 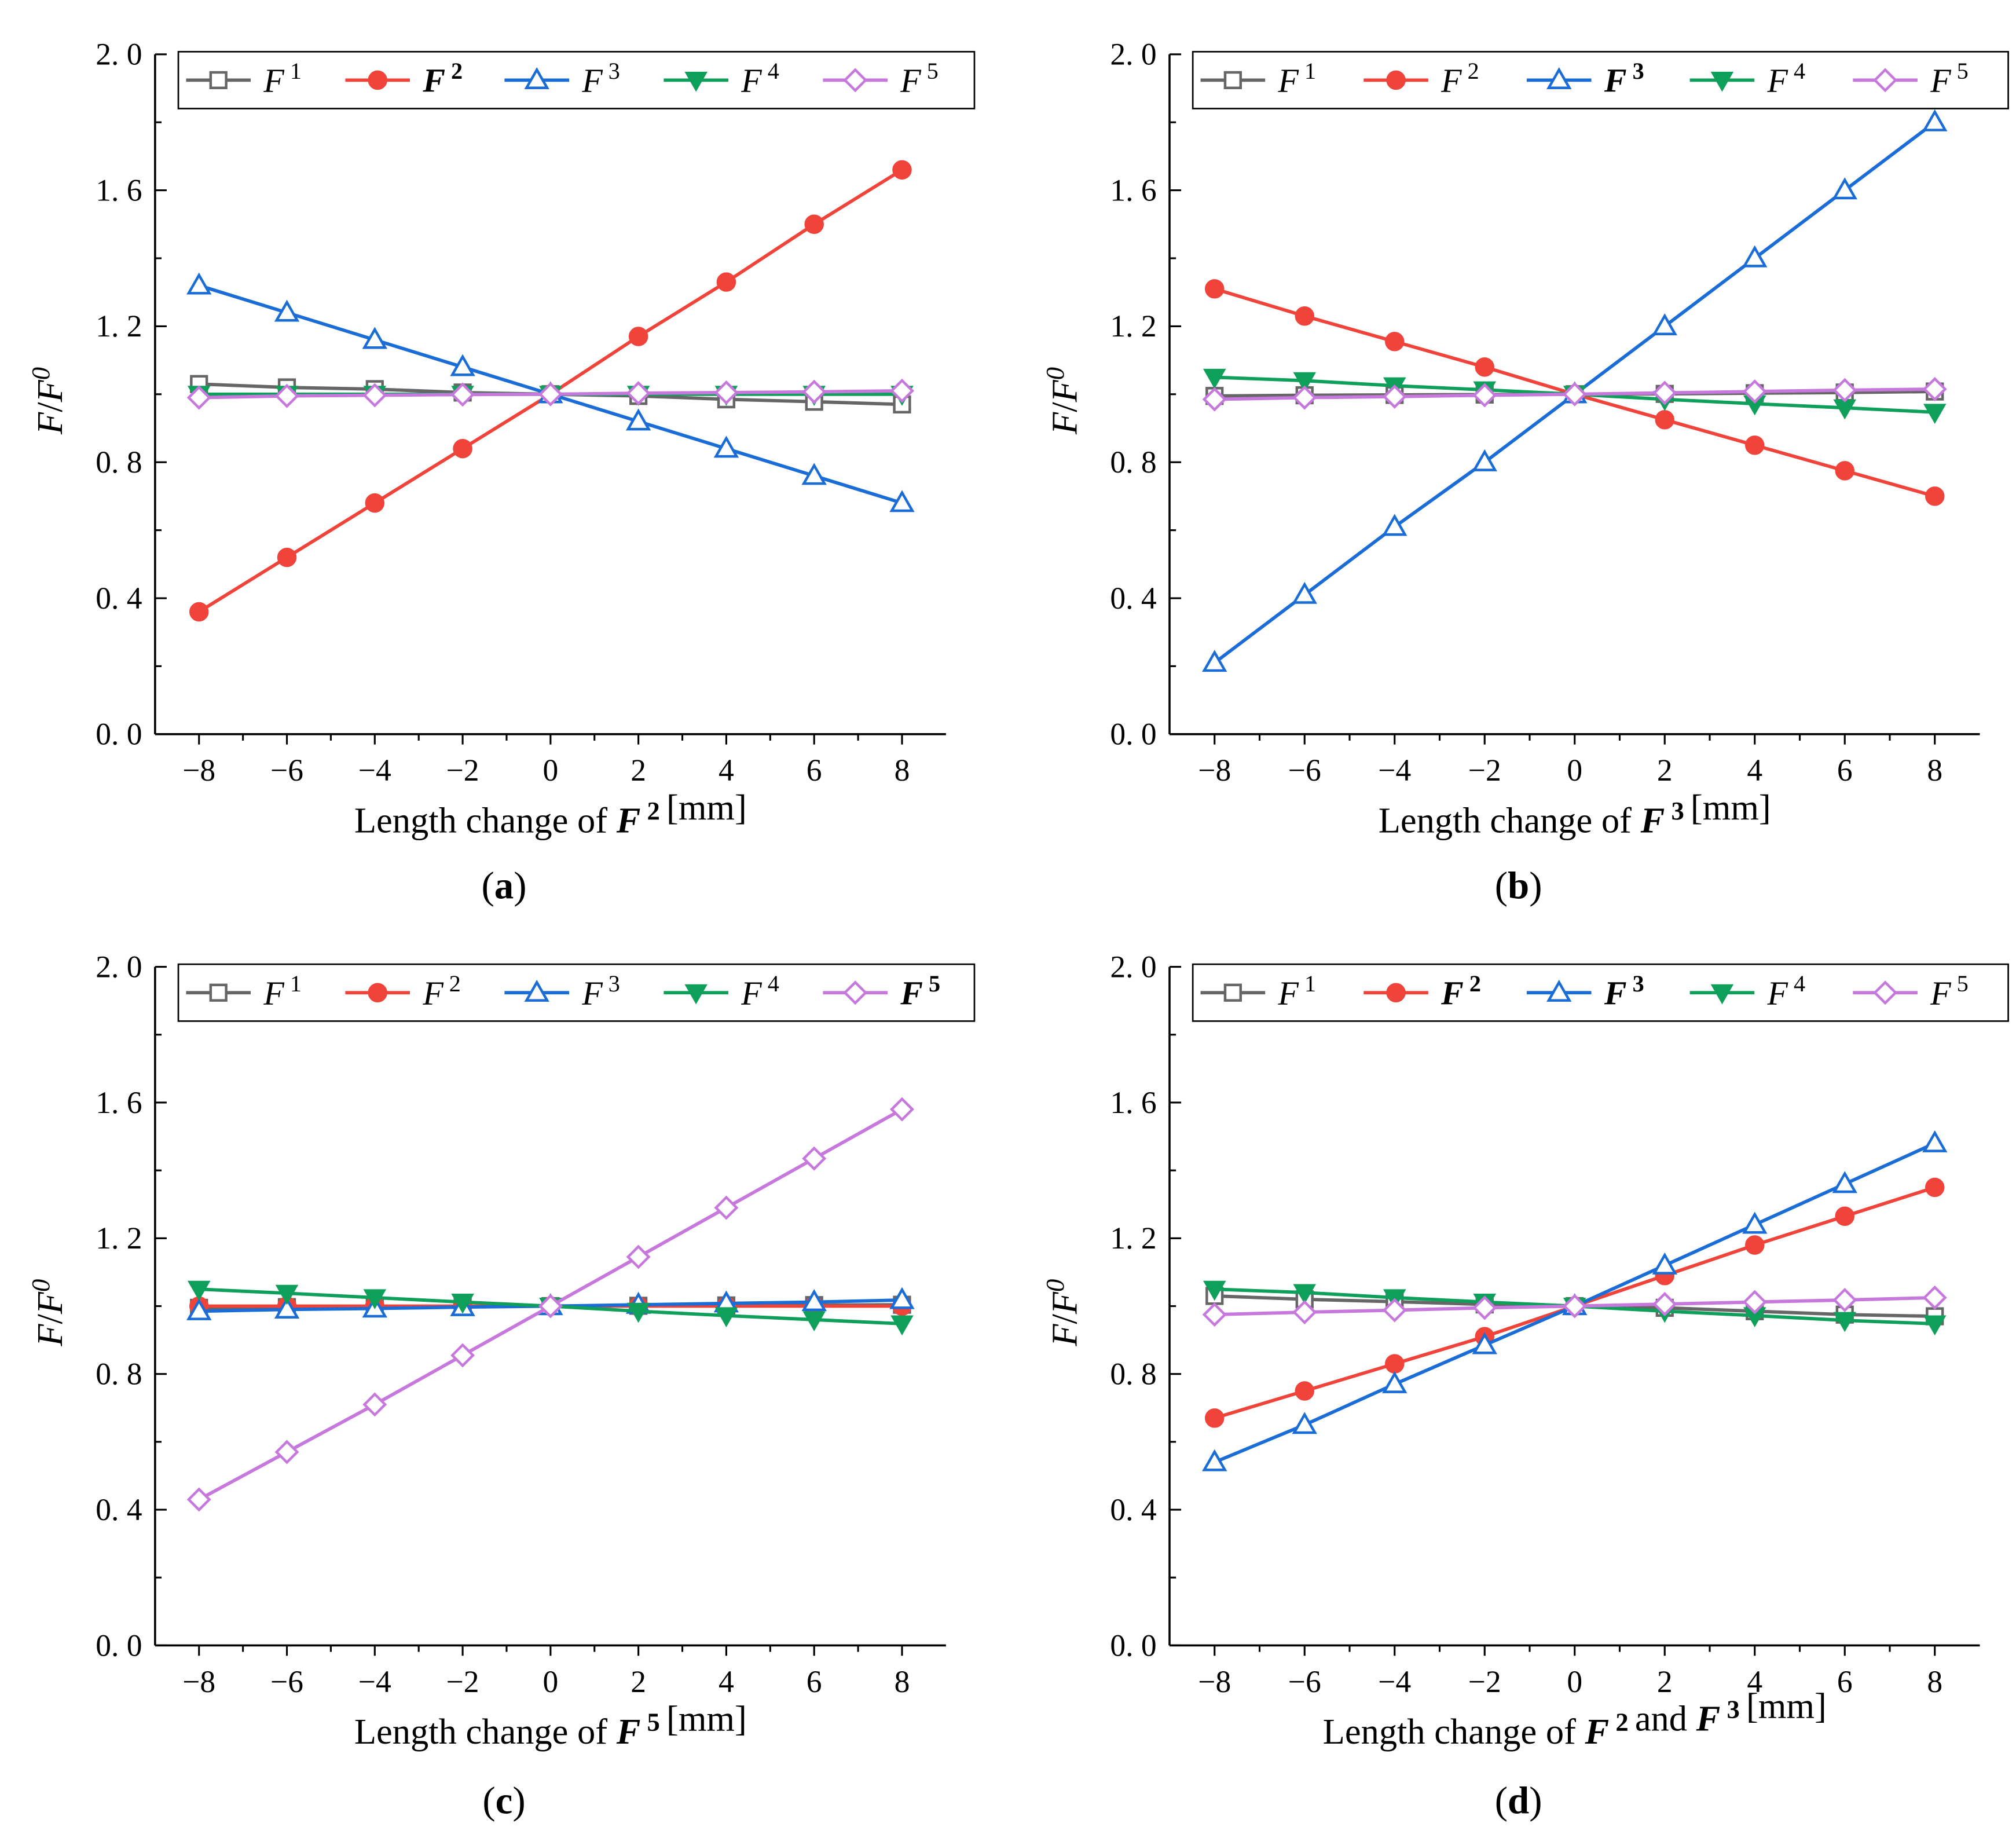 I want to click on series-f5, so click(x=1574, y=1306).